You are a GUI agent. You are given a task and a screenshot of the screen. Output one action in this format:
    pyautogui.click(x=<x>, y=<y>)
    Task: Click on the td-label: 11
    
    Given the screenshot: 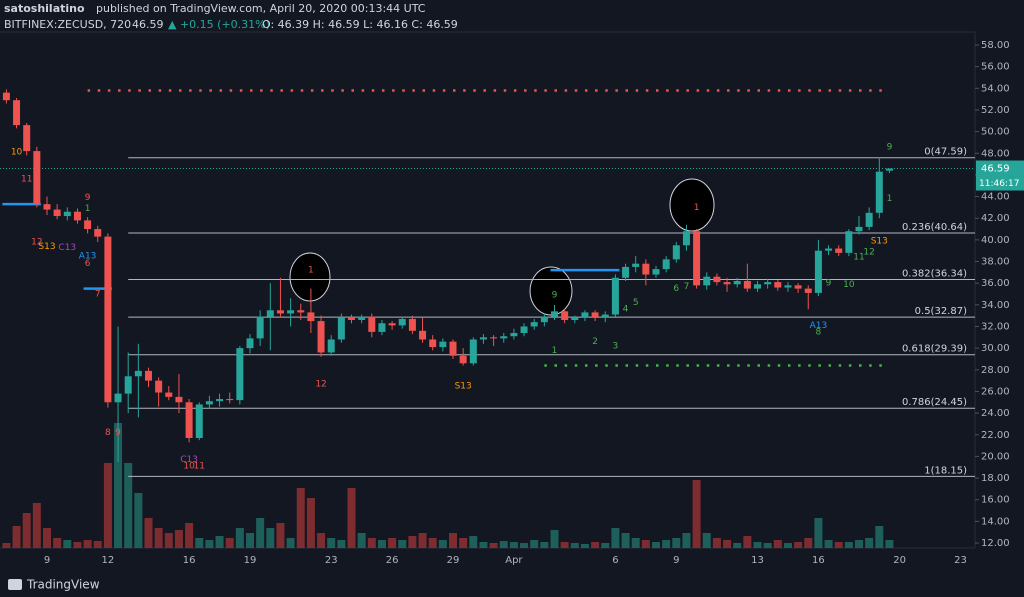 What is the action you would take?
    pyautogui.click(x=858, y=258)
    